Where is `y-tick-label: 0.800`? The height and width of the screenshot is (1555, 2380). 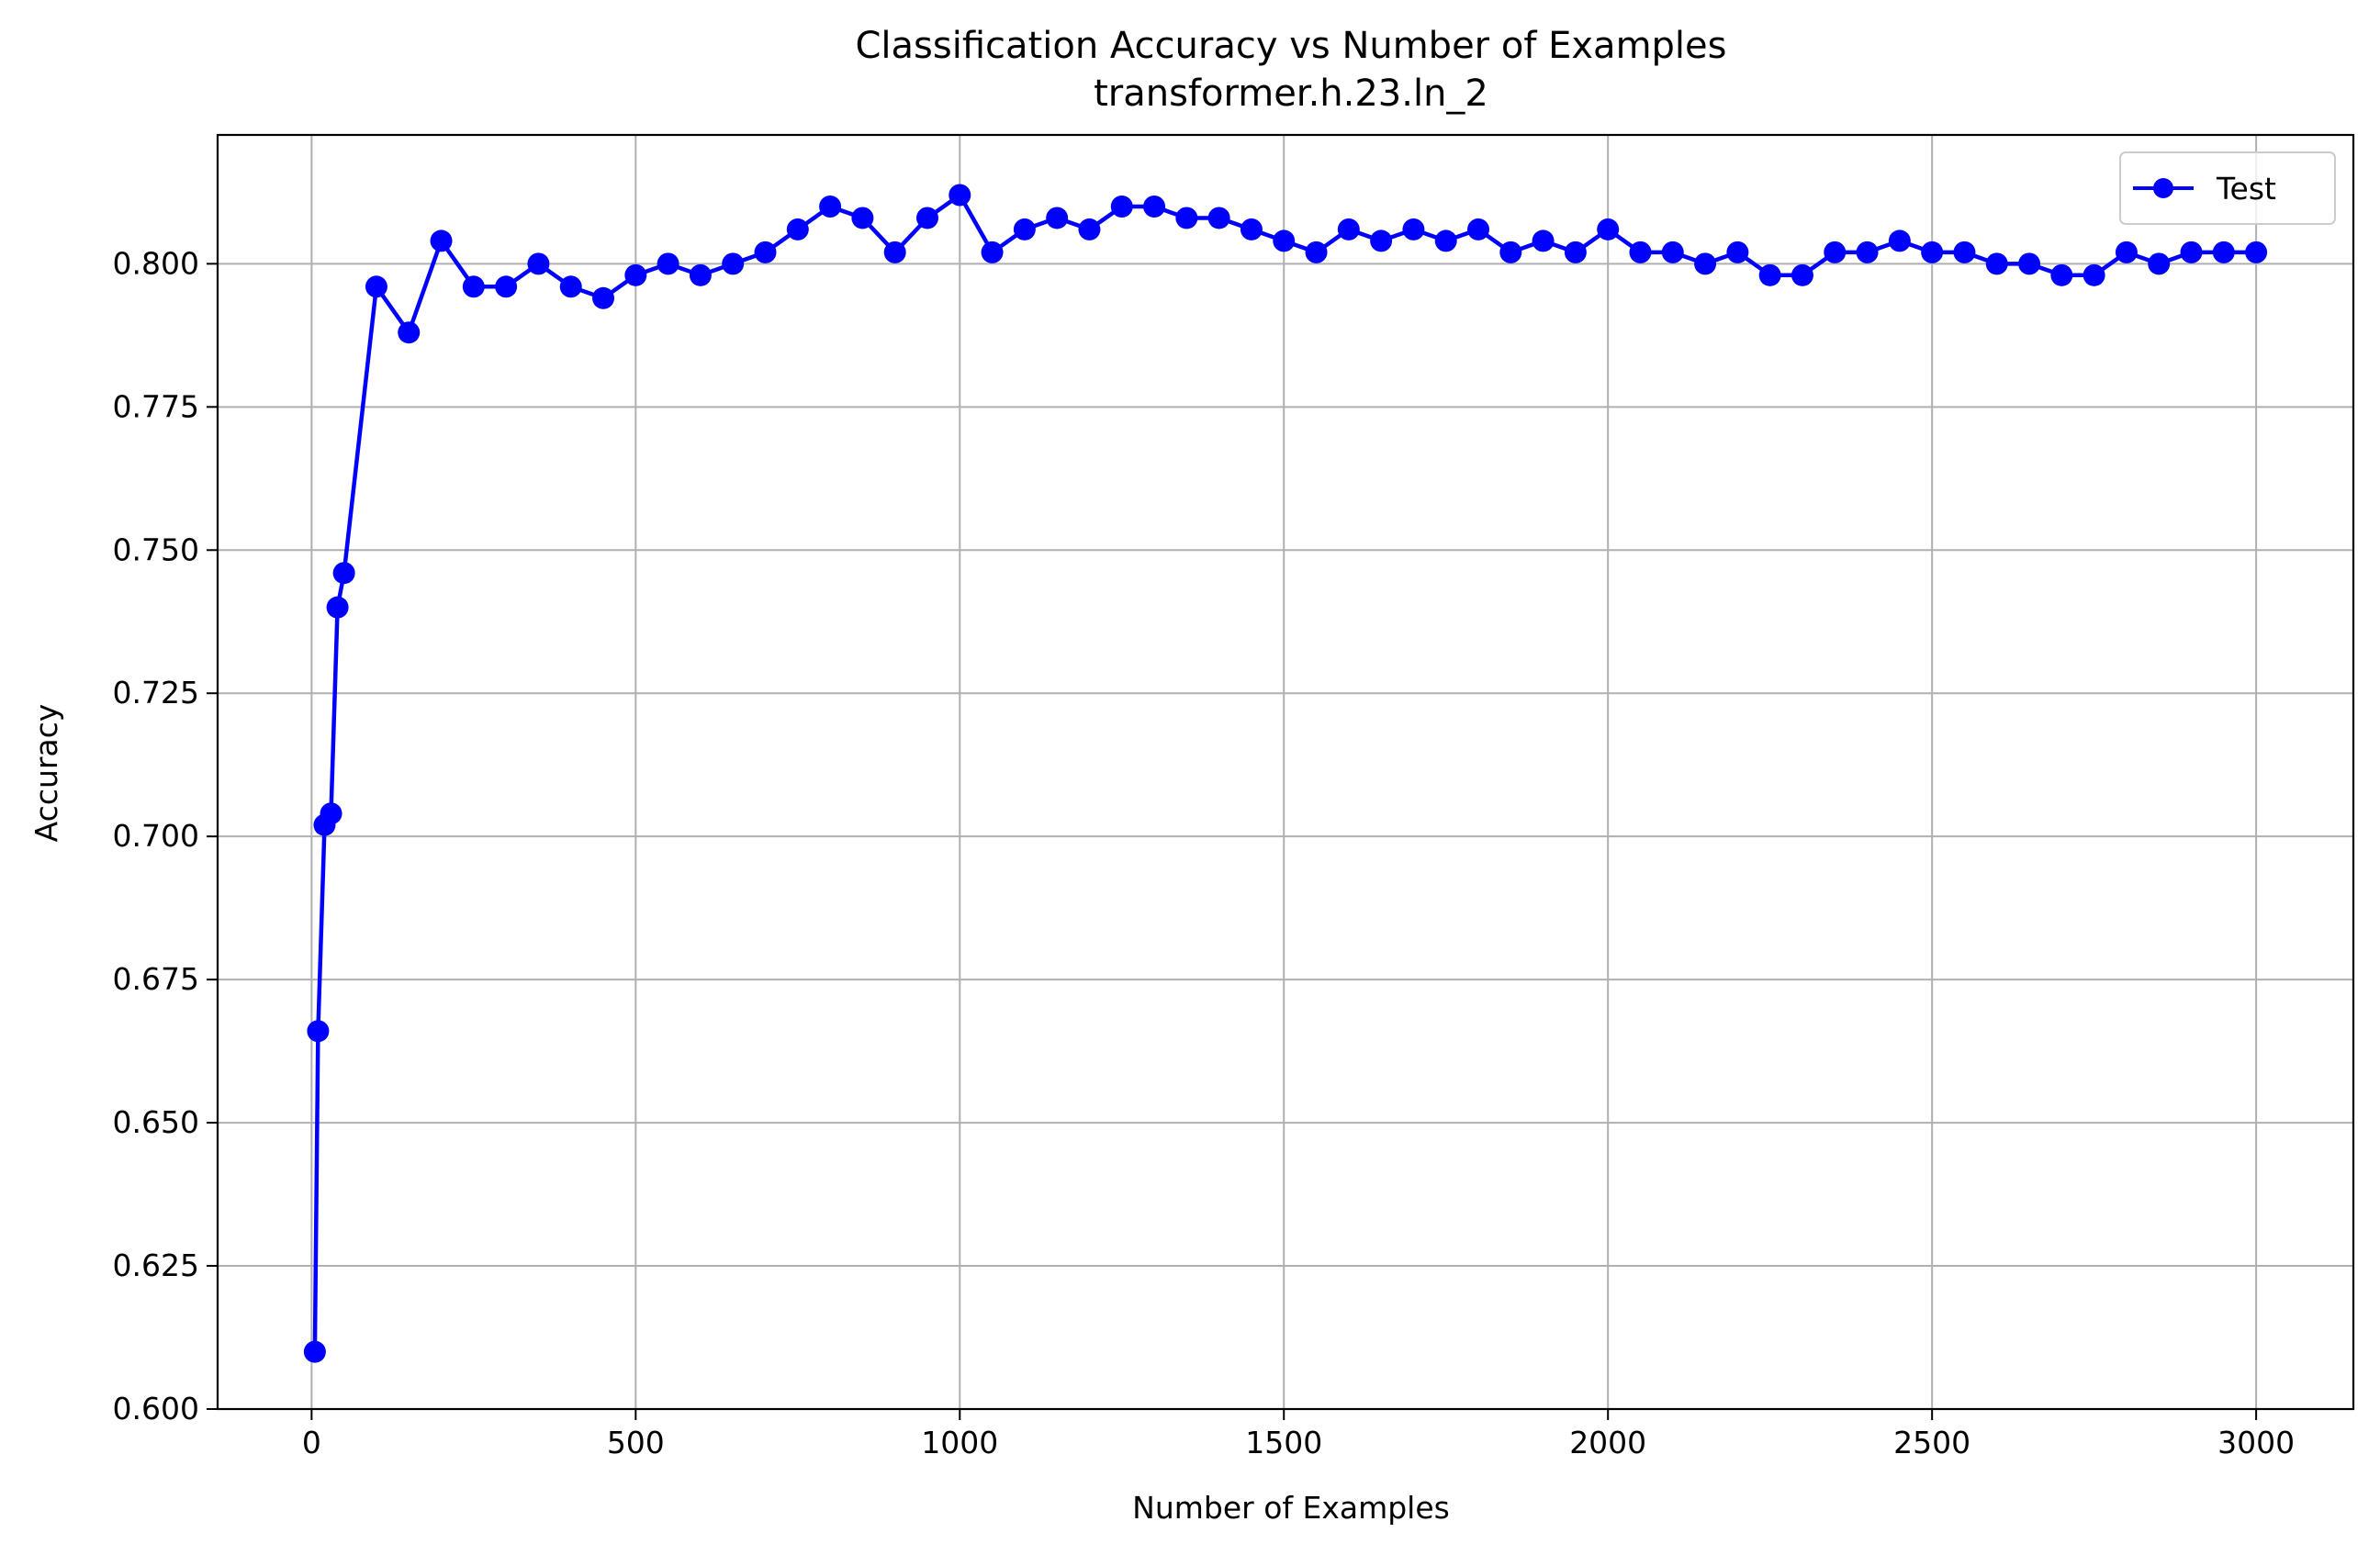
y-tick-label: 0.800 is located at coordinates (156, 263).